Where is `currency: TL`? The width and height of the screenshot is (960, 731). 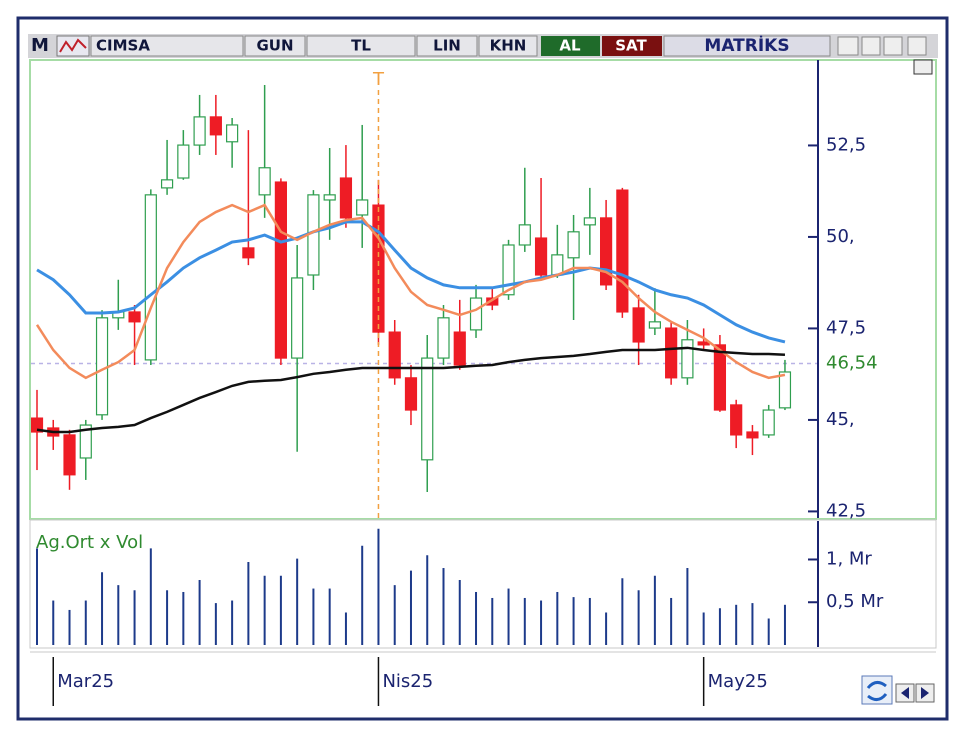 currency: TL is located at coordinates (361, 46).